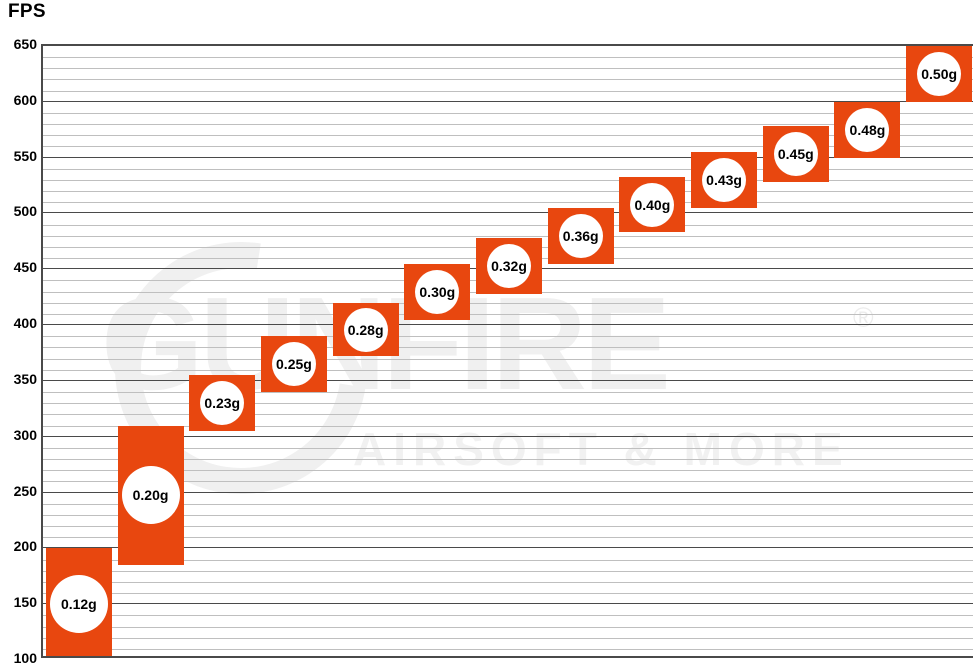 This screenshot has width=975, height=666. Describe the element at coordinates (27, 11) in the screenshot. I see `page-title: FPS` at that location.